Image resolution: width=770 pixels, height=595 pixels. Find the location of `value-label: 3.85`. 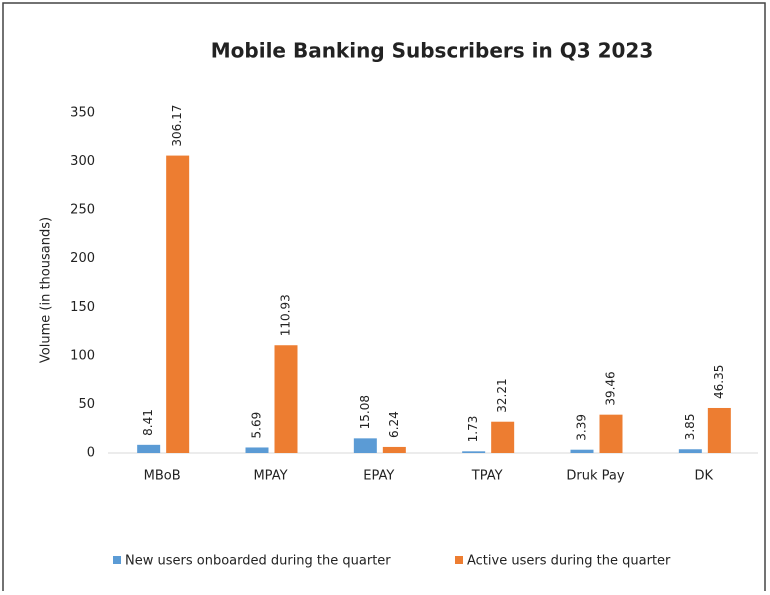

value-label: 3.85 is located at coordinates (690, 427).